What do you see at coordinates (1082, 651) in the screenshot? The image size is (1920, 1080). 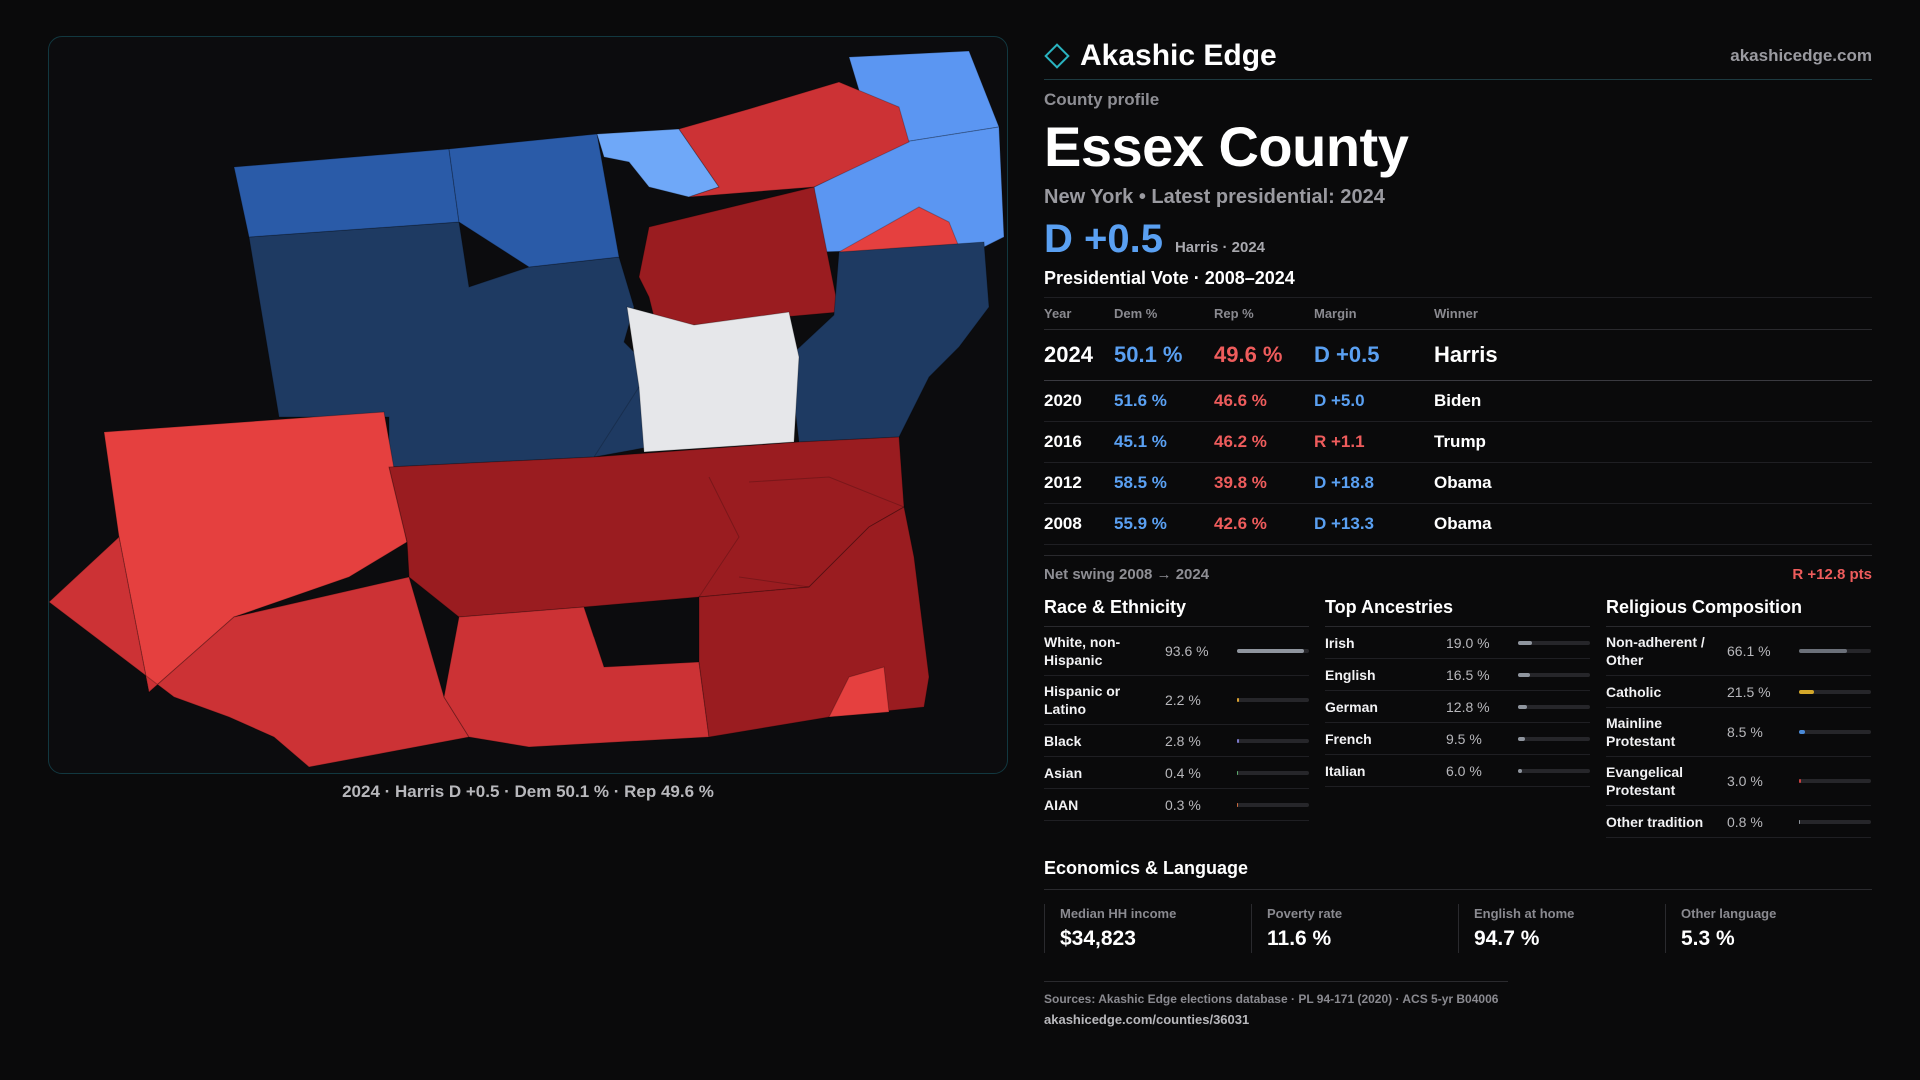 I see `race-label: White, non-Hispanic` at bounding box center [1082, 651].